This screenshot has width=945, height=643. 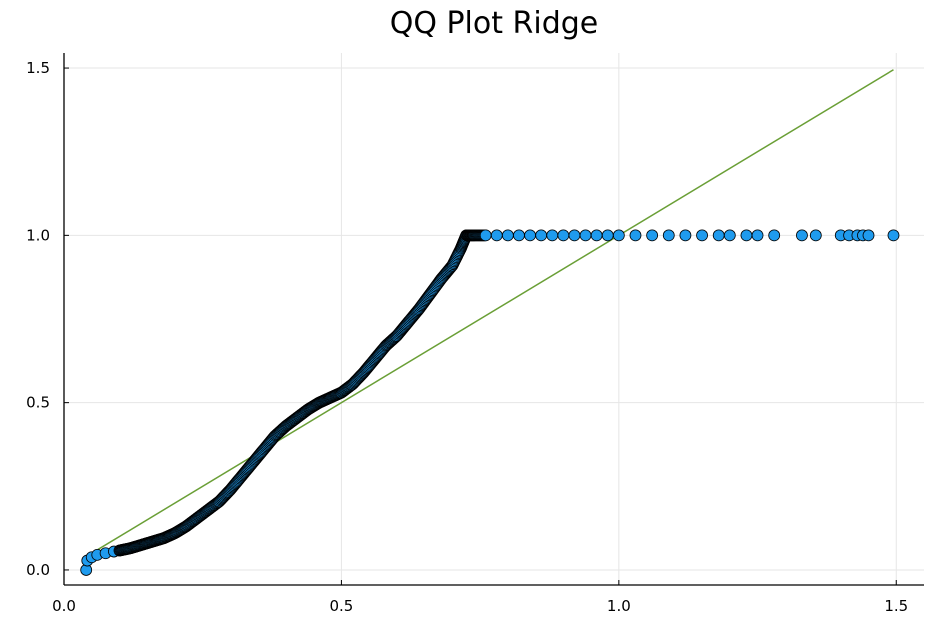 I want to click on x-tick-label: 1.5, so click(x=896, y=606).